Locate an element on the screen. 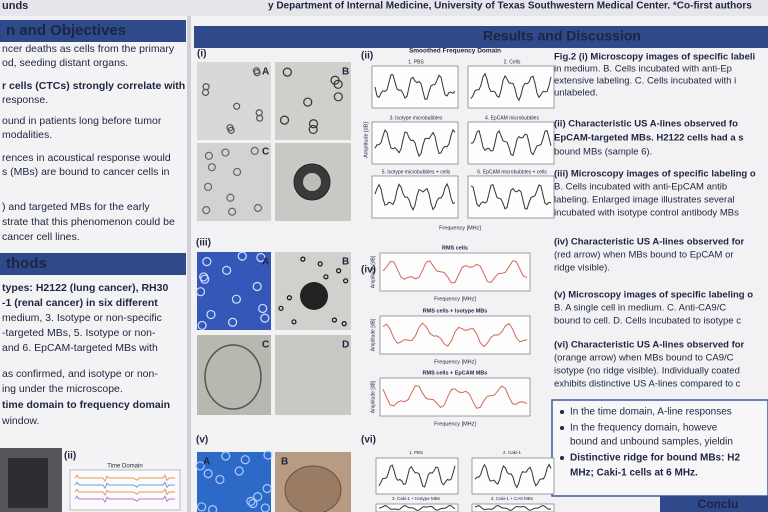 This screenshot has width=768, height=512. objective-line: s (MBs) are bound to cancer cells in is located at coordinates (86, 172).